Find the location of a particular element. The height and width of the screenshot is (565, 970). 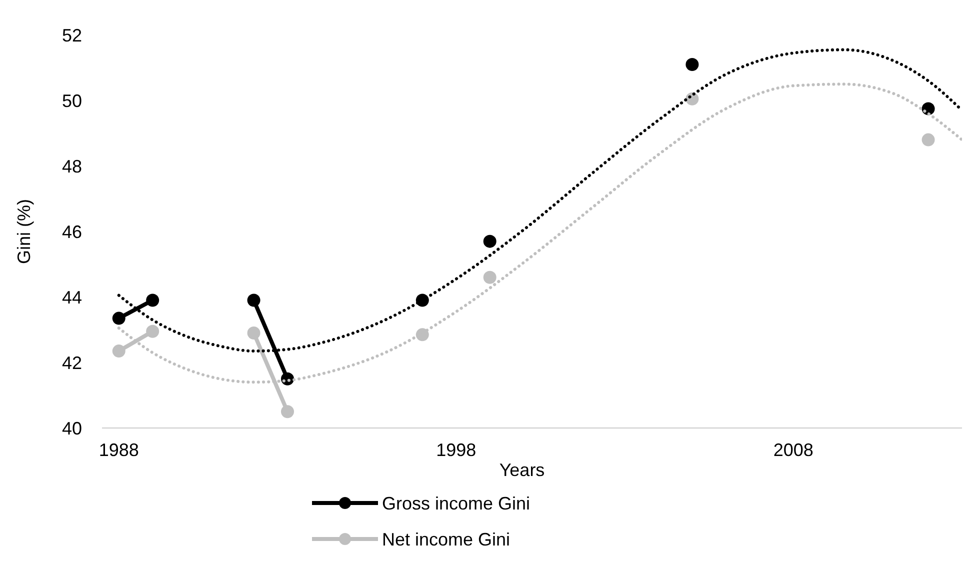

y-tick-label: 46 is located at coordinates (72, 232).